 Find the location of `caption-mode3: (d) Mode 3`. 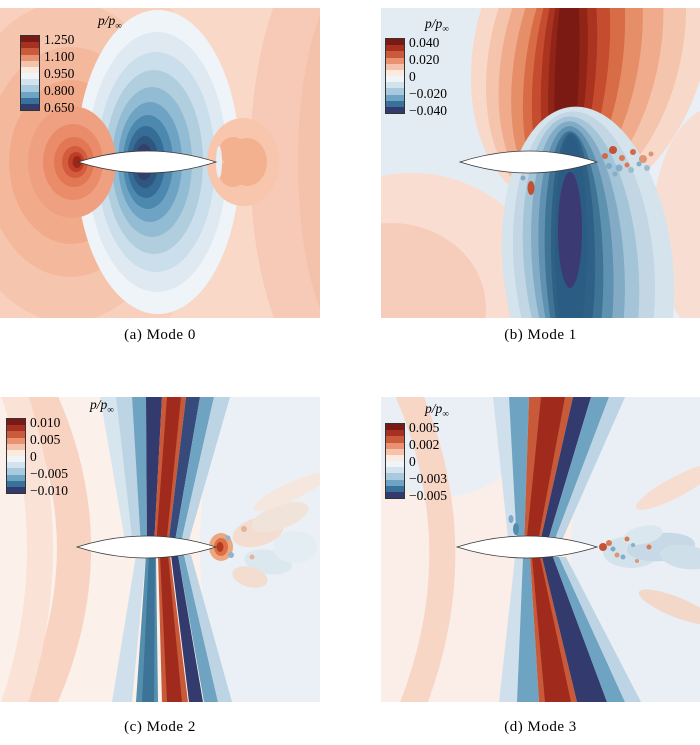

caption-mode3: (d) Mode 3 is located at coordinates (540, 727).